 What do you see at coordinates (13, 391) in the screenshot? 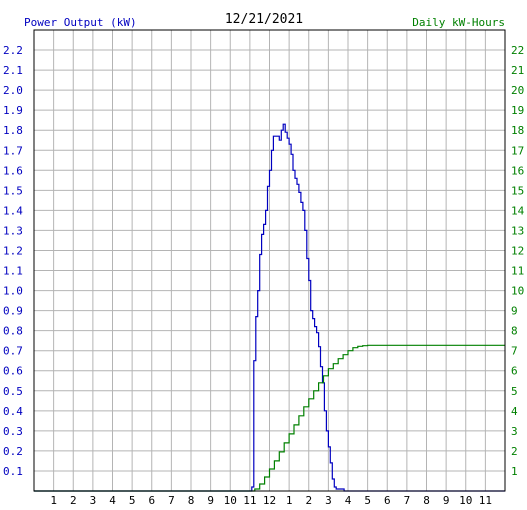
I see `left-tick-label: 0.5` at bounding box center [13, 391].